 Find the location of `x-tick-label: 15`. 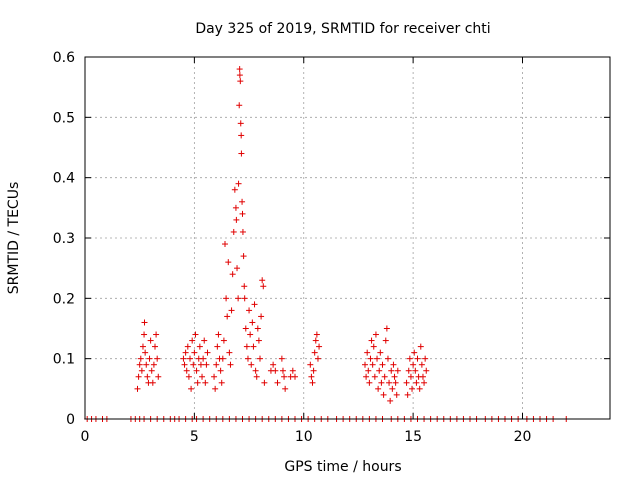

x-tick-label: 15 is located at coordinates (413, 437).